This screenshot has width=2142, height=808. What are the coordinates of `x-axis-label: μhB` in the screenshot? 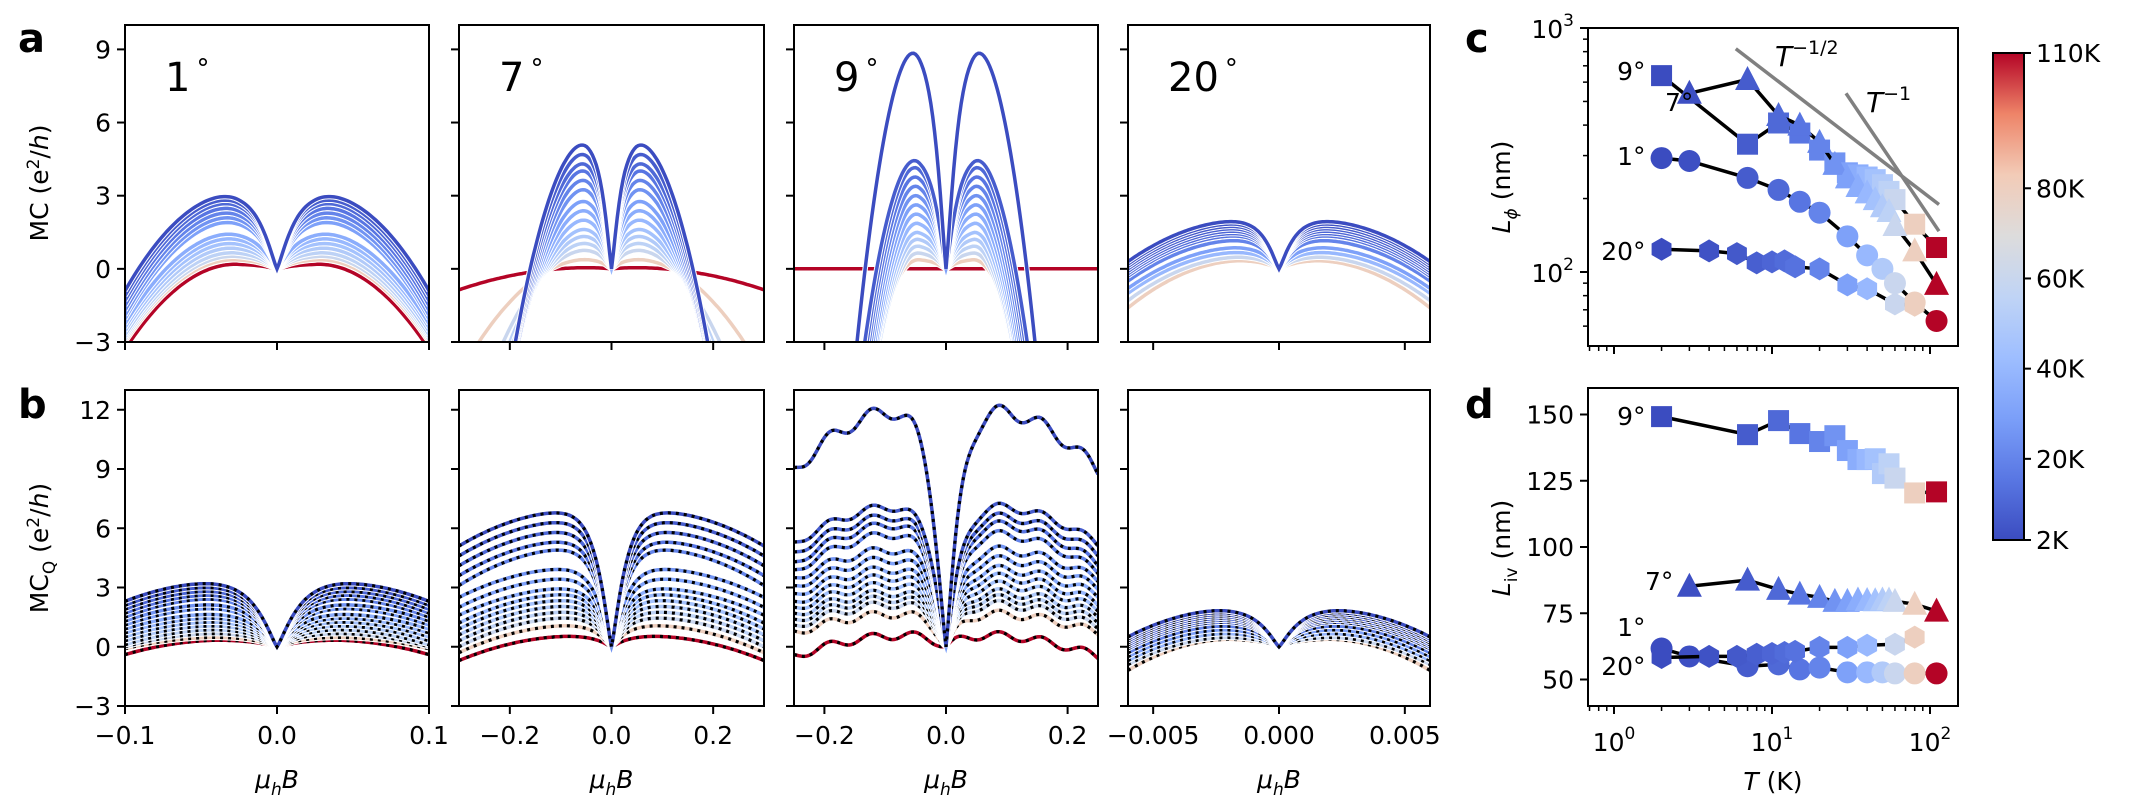 It's located at (276, 782).